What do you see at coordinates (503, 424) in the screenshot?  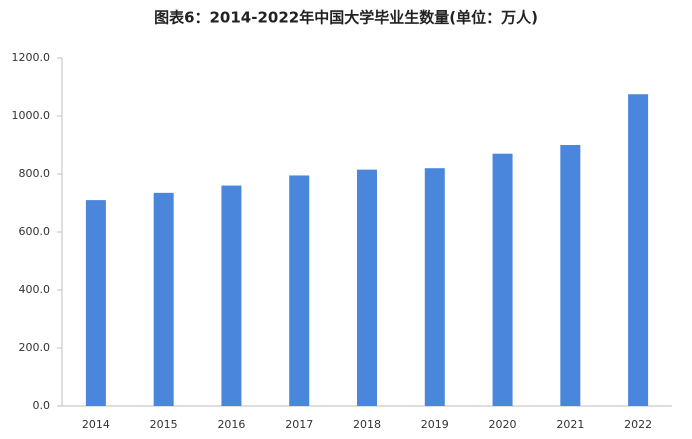 I see `x-tick-label: 2020` at bounding box center [503, 424].